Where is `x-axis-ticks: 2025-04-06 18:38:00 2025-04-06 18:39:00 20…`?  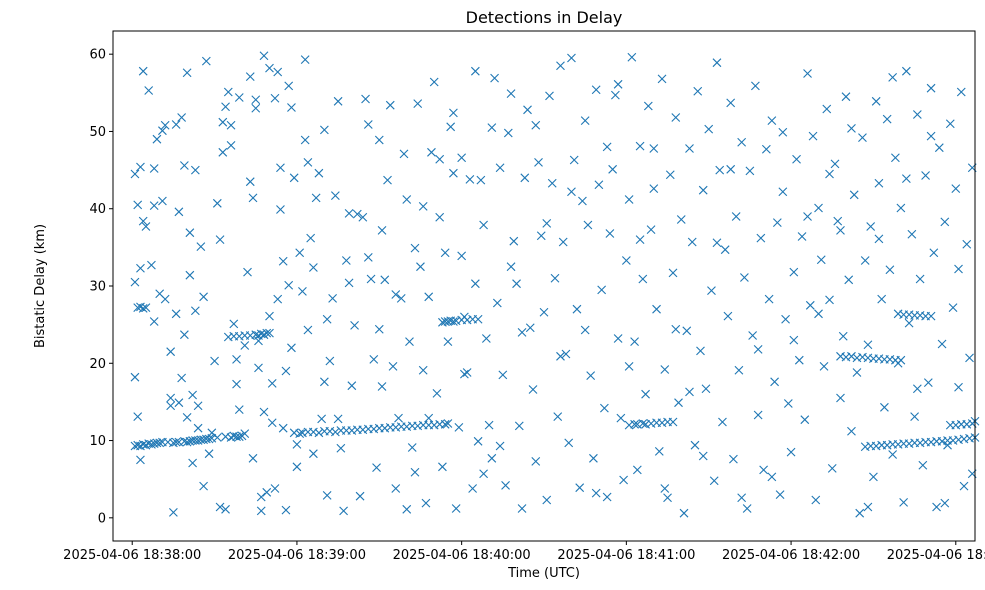 x-axis-ticks: 2025-04-06 18:38:00 2025-04-06 18:39:00 20… is located at coordinates (524, 552).